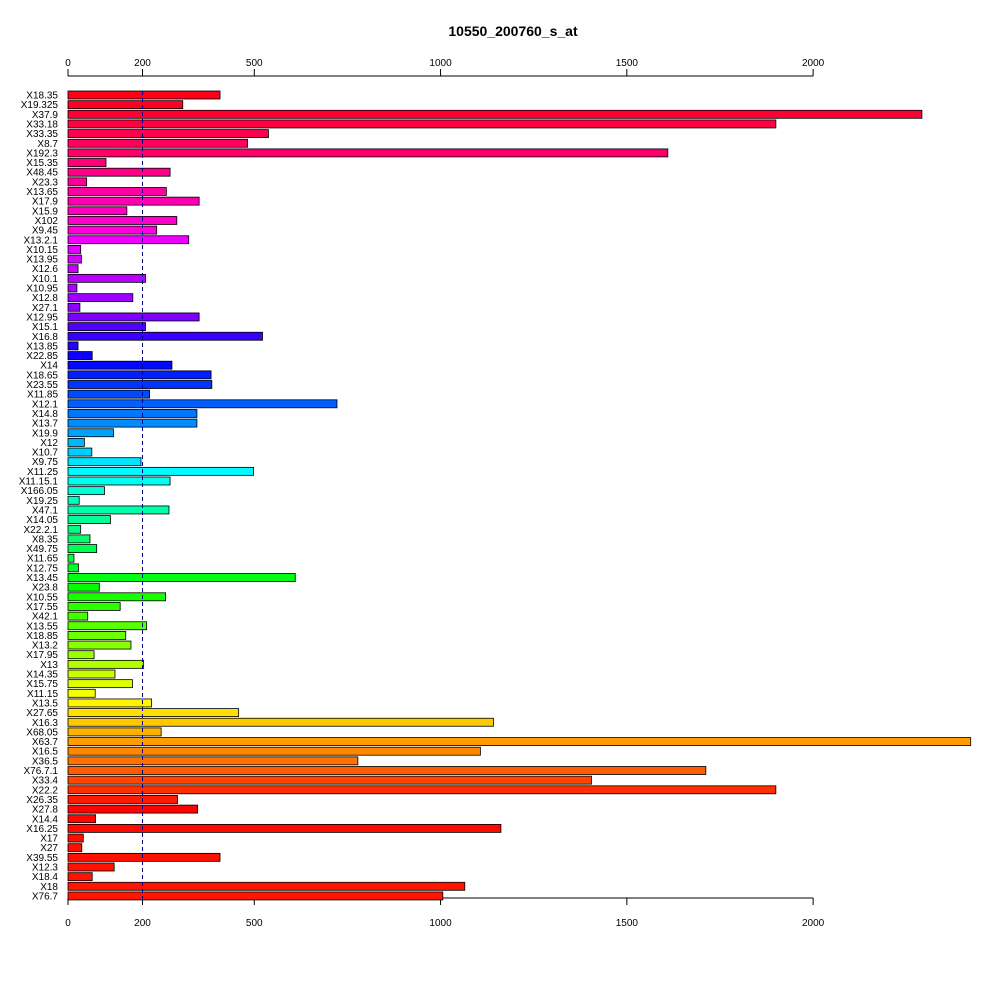 The width and height of the screenshot is (1000, 1000). Describe the element at coordinates (45, 433) in the screenshot. I see `category-label: X19.9` at that location.